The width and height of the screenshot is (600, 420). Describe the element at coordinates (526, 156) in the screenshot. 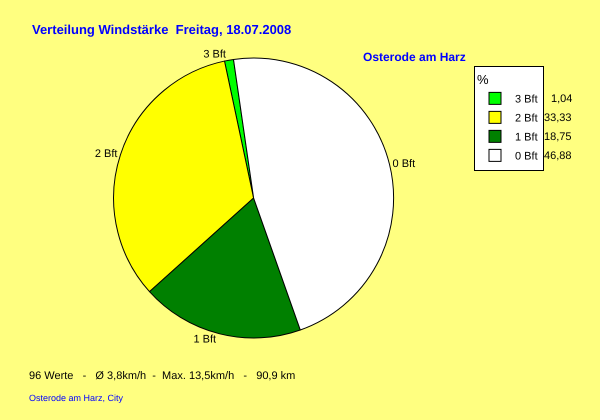

I see `legend-label: 0 Bft` at that location.